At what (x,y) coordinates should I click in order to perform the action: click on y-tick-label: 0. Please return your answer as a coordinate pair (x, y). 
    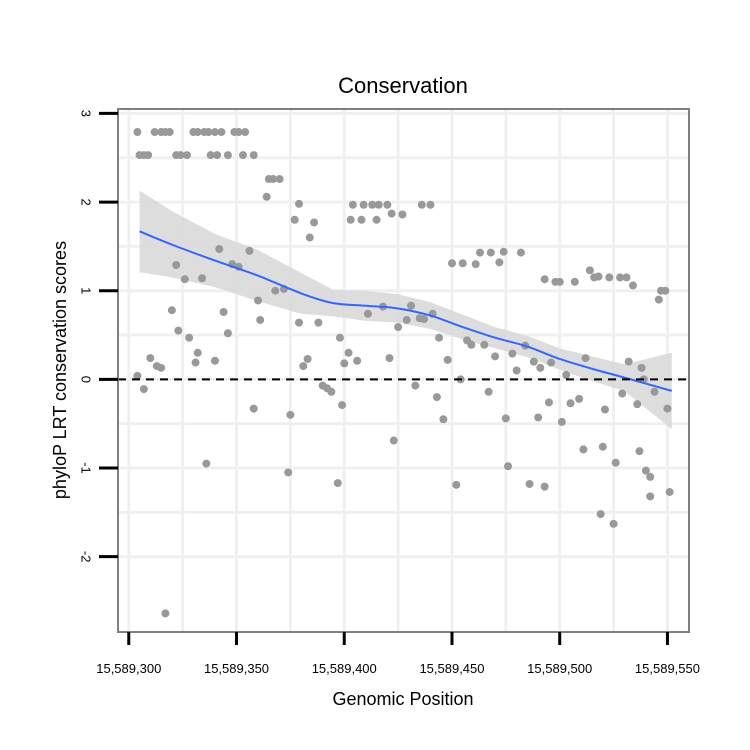
    Looking at the image, I should click on (86, 379).